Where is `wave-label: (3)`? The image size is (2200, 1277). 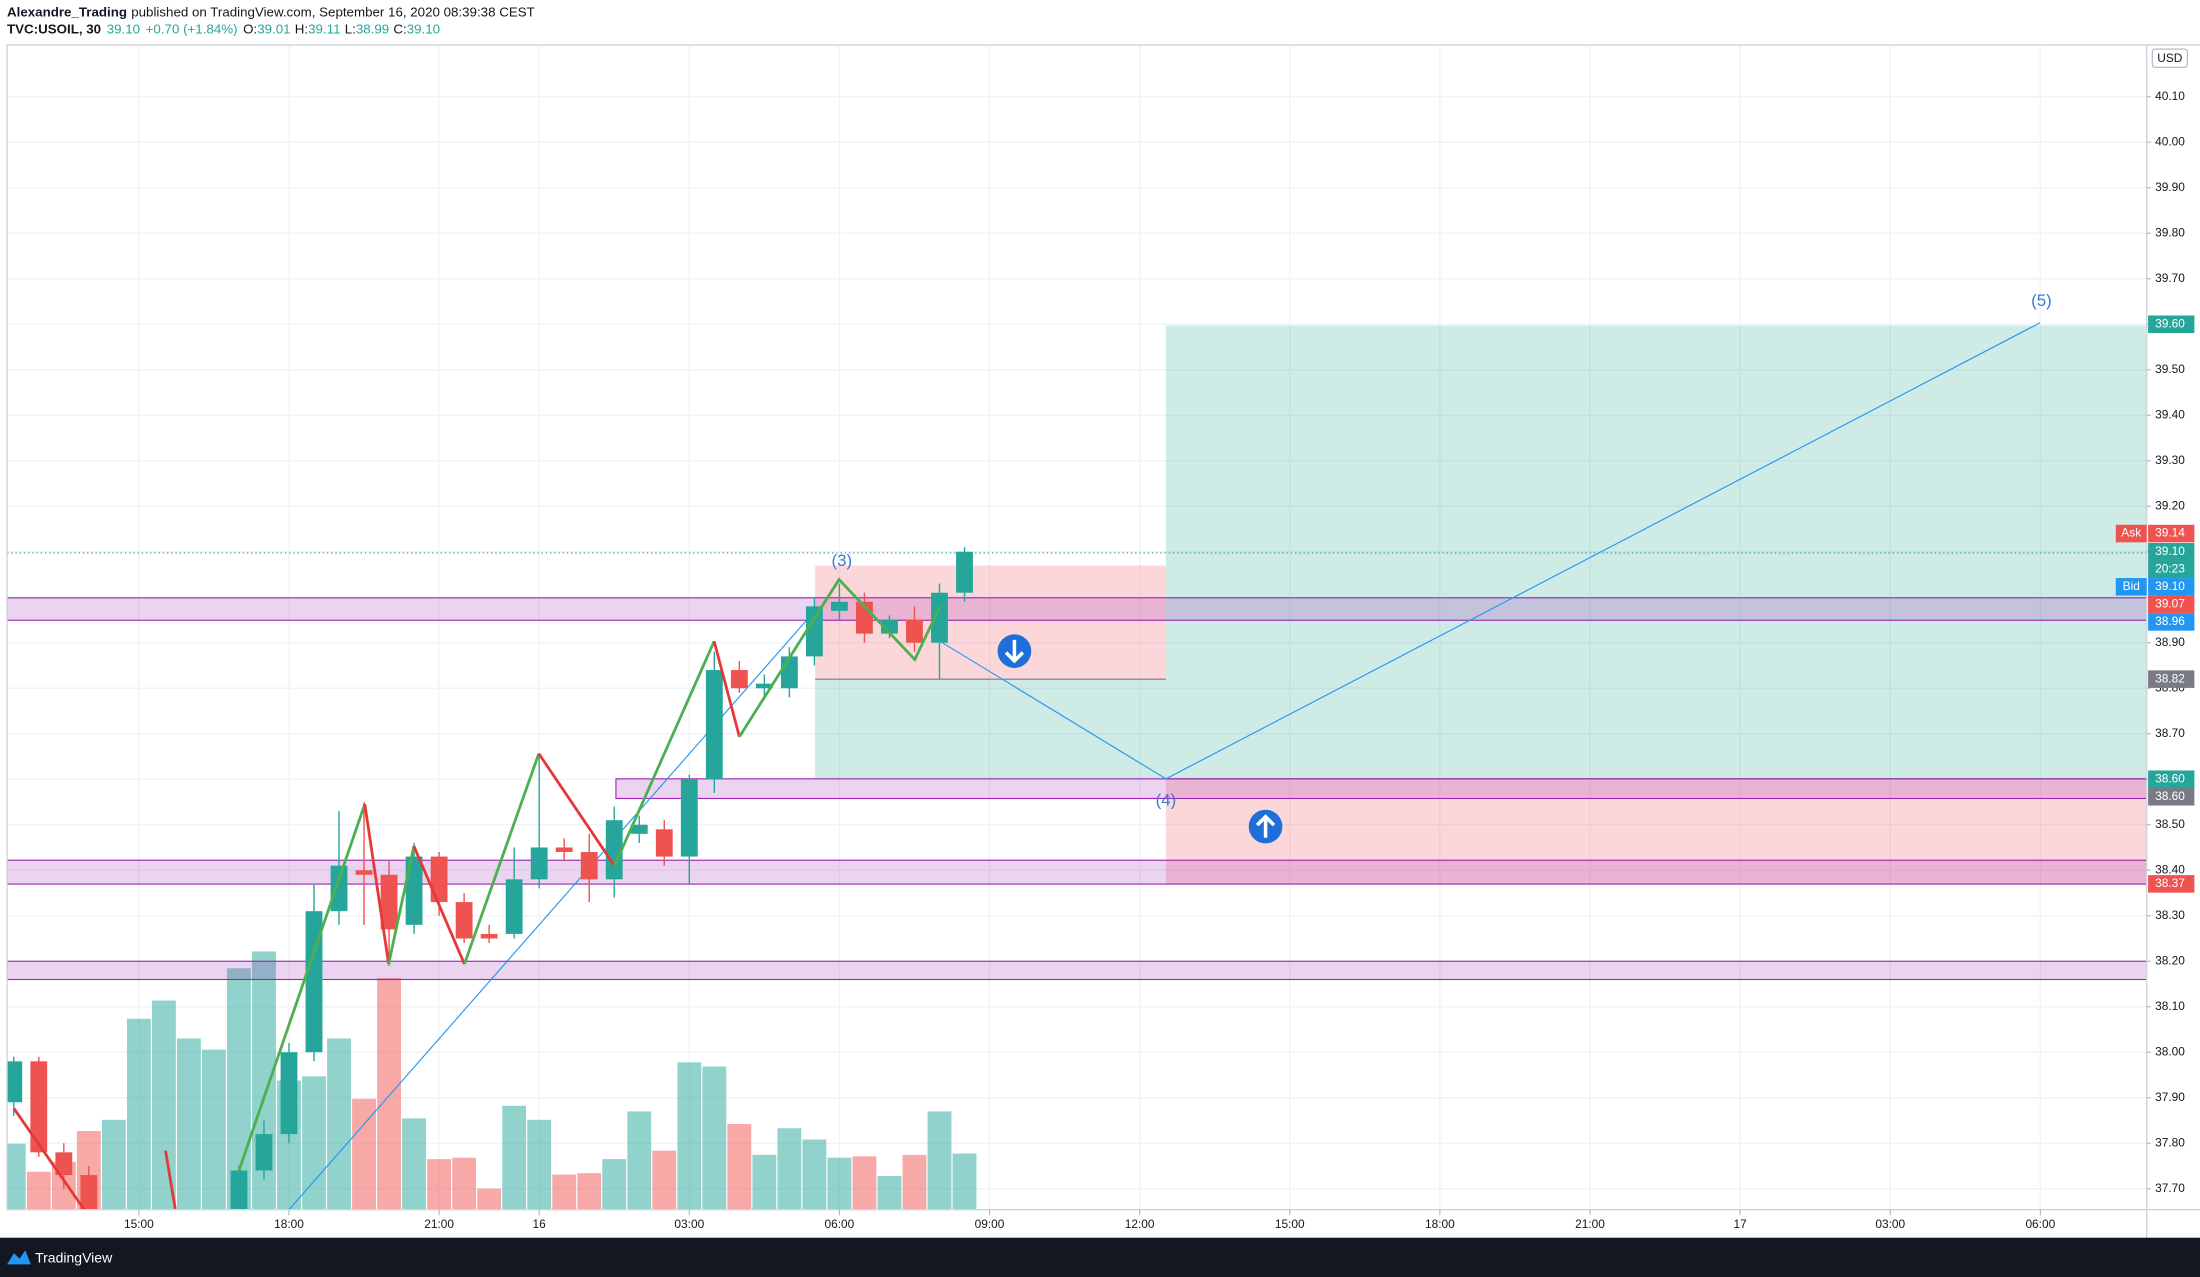 wave-label: (3) is located at coordinates (842, 560).